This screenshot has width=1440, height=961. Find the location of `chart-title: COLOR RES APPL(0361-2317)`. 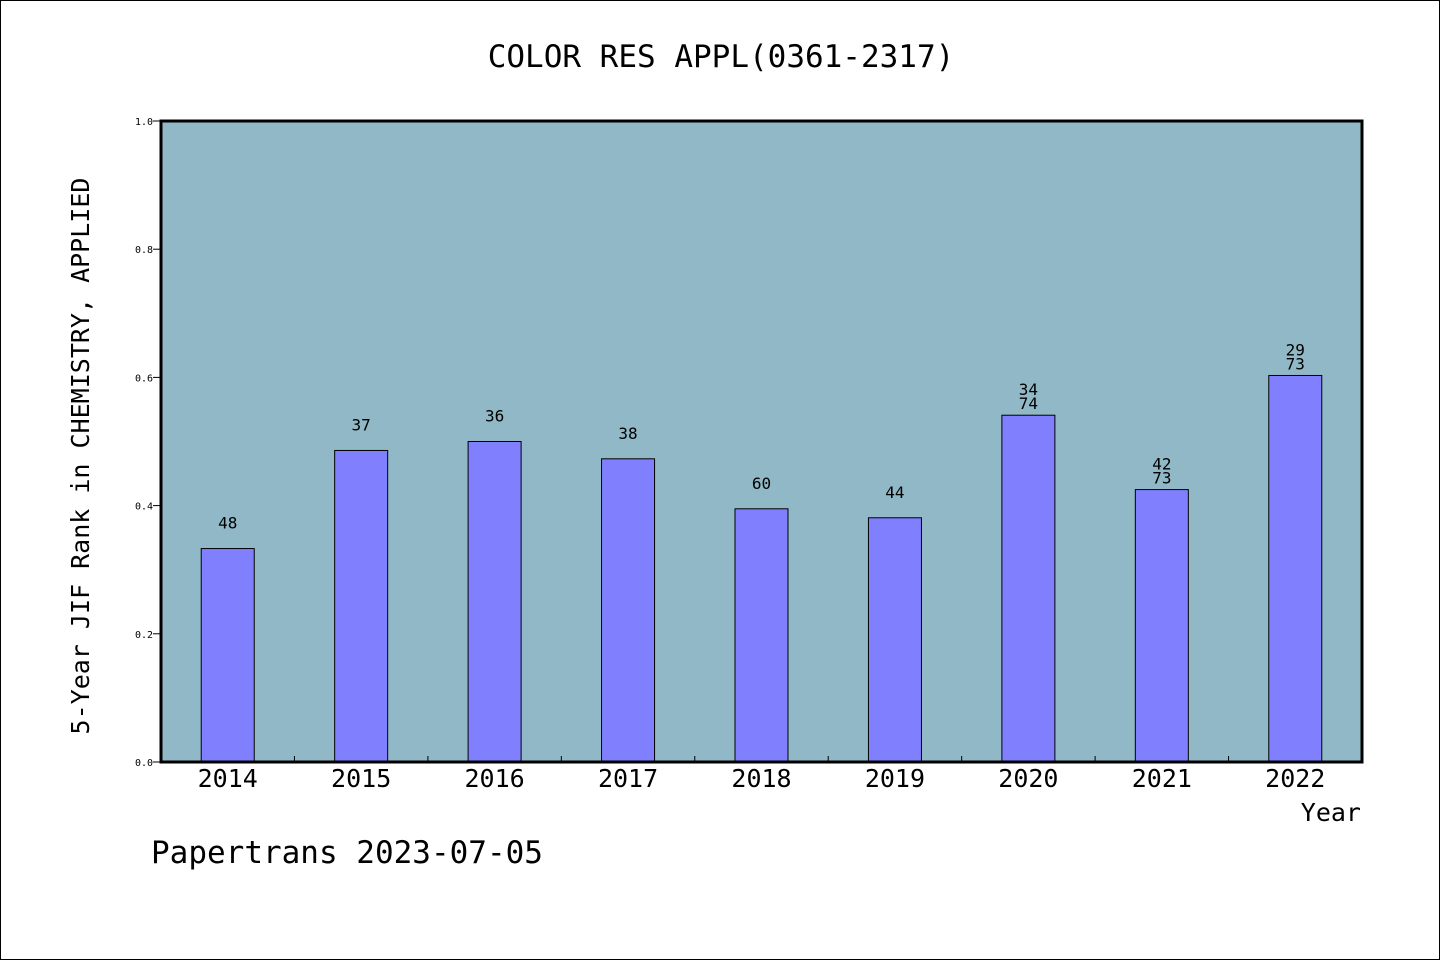

chart-title: COLOR RES APPL(0361-2317) is located at coordinates (721, 57).